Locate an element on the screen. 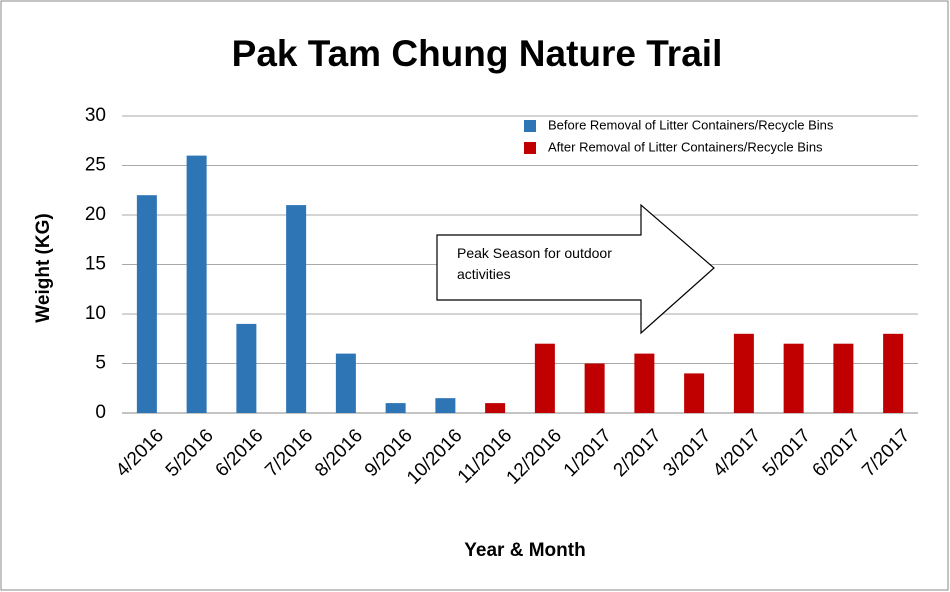  annotation: Peak Season for outdoor activities is located at coordinates (534, 263).